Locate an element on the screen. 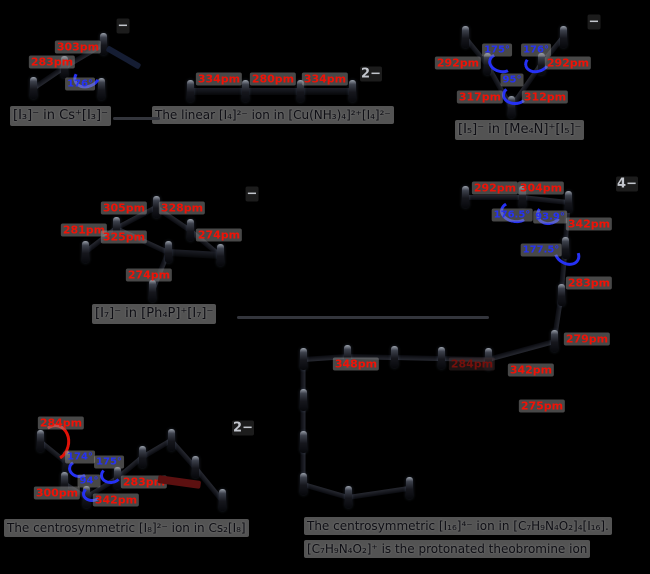 The height and width of the screenshot is (574, 650). ion-charge-label: 2− is located at coordinates (243, 428).